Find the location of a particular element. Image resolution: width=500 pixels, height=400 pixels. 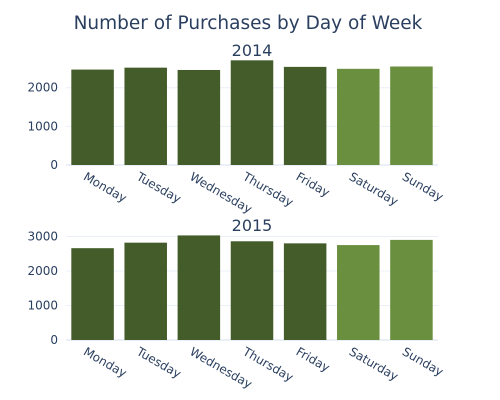

subplot-title: 2014 is located at coordinates (252, 50).